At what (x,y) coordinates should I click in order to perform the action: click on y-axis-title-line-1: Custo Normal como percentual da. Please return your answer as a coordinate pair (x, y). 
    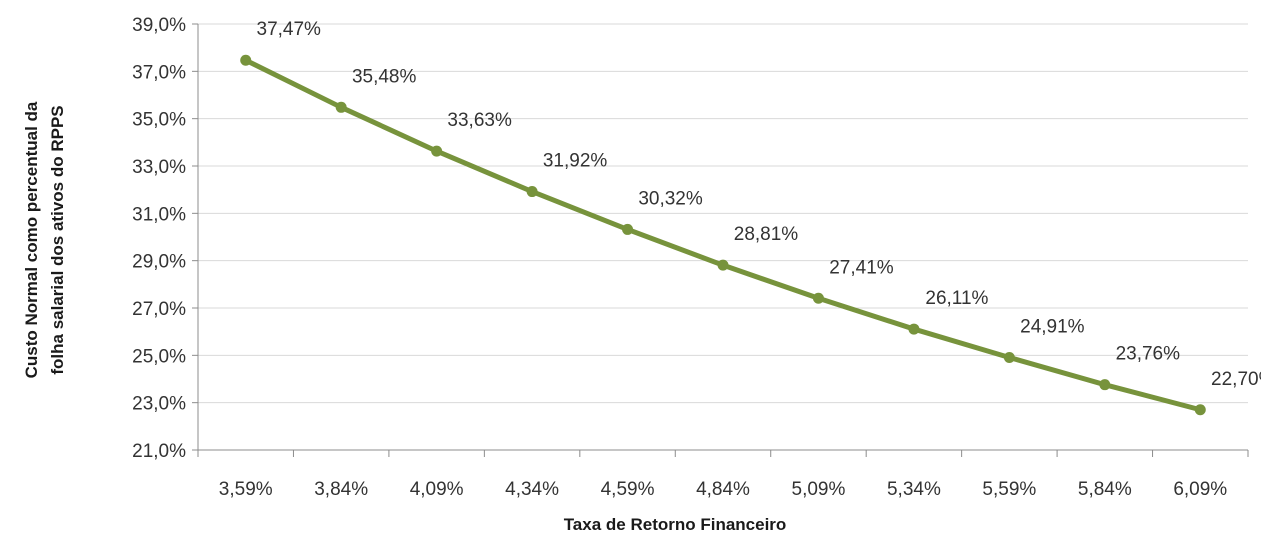
    Looking at the image, I should click on (31, 239).